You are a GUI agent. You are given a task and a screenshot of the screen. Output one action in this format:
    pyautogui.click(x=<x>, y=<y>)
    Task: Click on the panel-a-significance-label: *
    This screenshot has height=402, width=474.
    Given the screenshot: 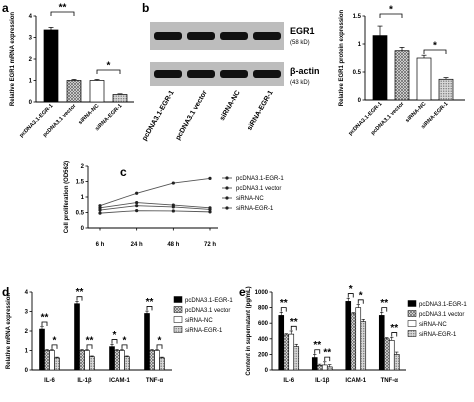 What is the action you would take?
    pyautogui.click(x=109, y=66)
    